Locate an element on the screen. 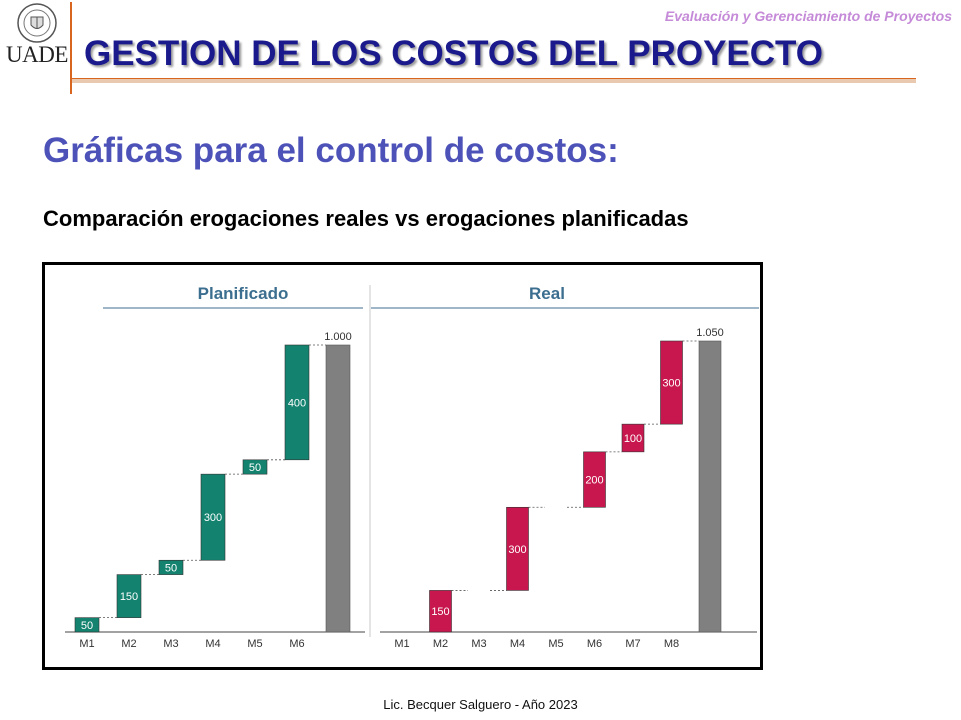  university-seal-icon is located at coordinates (37, 23).